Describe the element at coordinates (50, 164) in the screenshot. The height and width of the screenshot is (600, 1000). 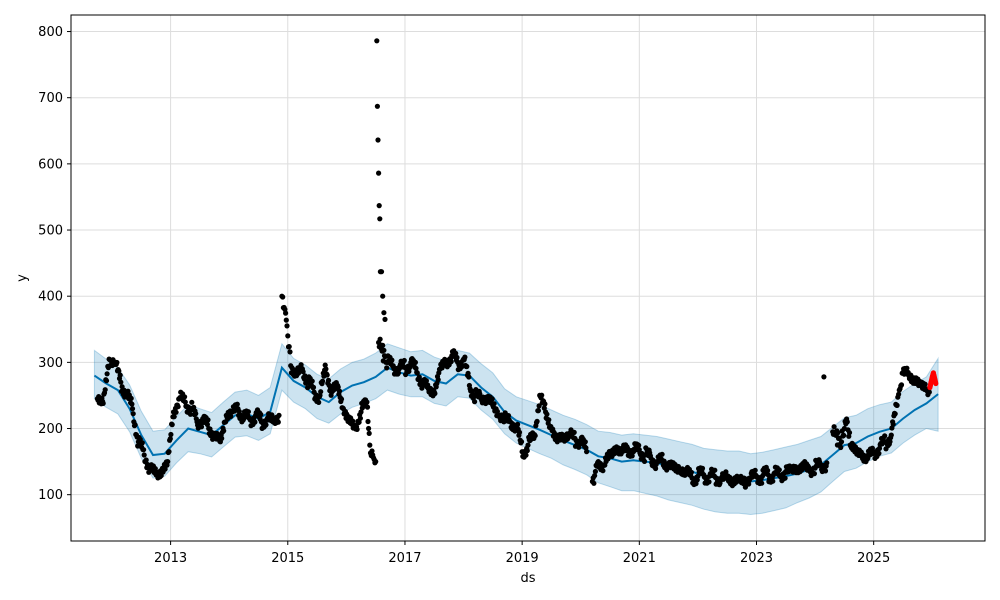
I see `y-tick-label: 600` at that location.